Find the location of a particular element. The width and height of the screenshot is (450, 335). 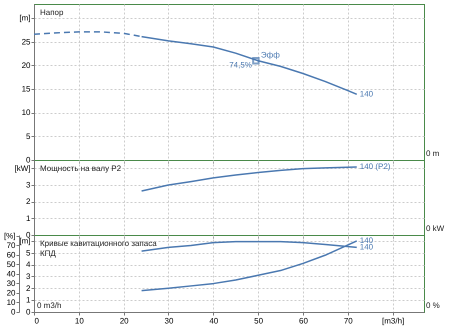

line-series is located at coordinates (249, 179).